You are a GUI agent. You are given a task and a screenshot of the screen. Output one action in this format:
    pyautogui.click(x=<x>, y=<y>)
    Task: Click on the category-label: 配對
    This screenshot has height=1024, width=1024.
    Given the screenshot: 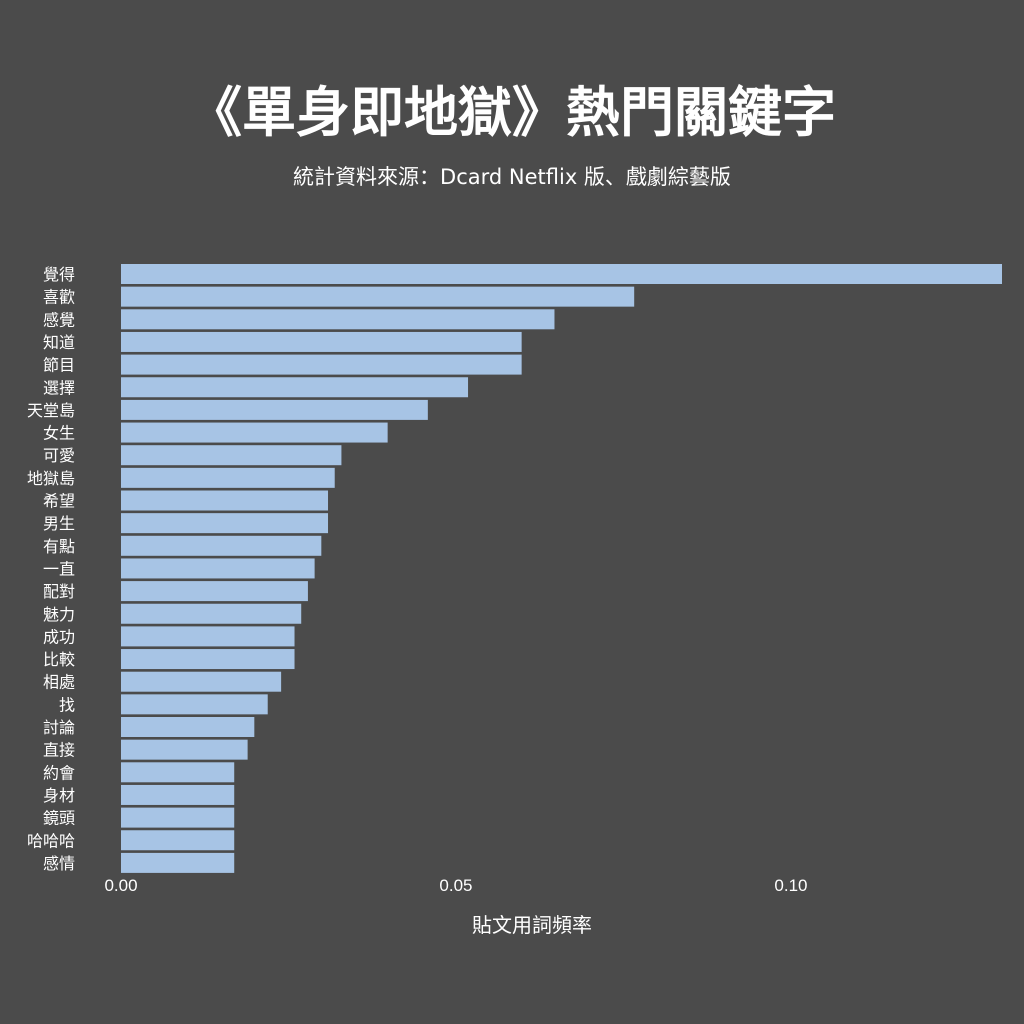 What is the action you would take?
    pyautogui.click(x=59, y=591)
    